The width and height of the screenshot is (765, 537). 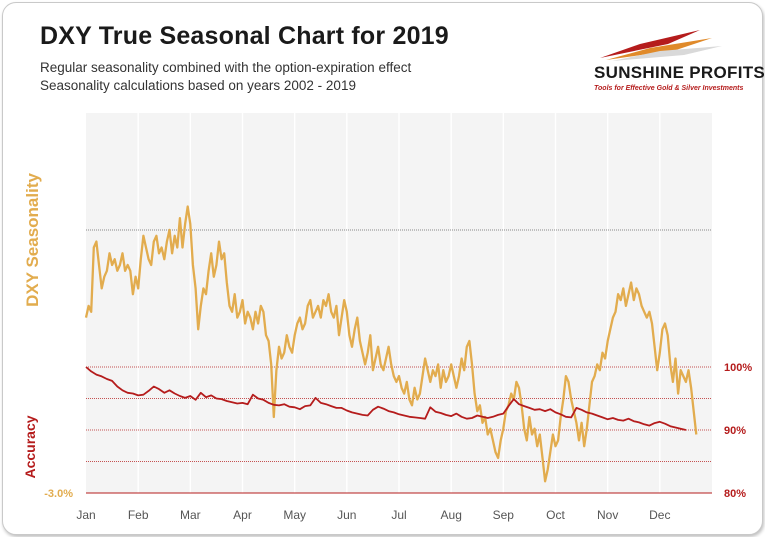 I want to click on accuracy-tick-90: 90%, so click(x=735, y=431).